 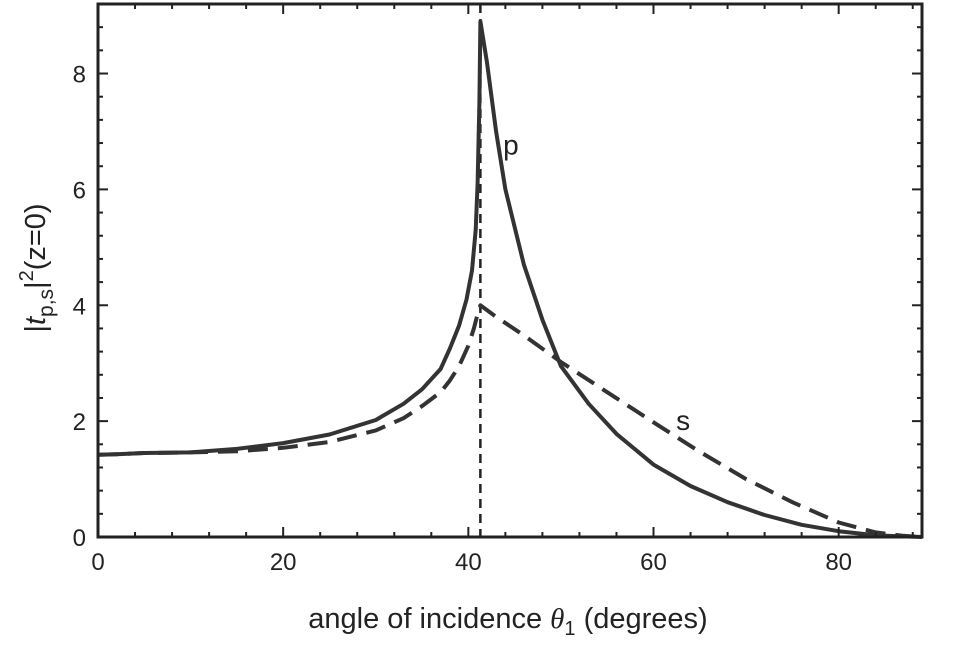 I want to click on x-tick-label: 20, so click(x=283, y=562).